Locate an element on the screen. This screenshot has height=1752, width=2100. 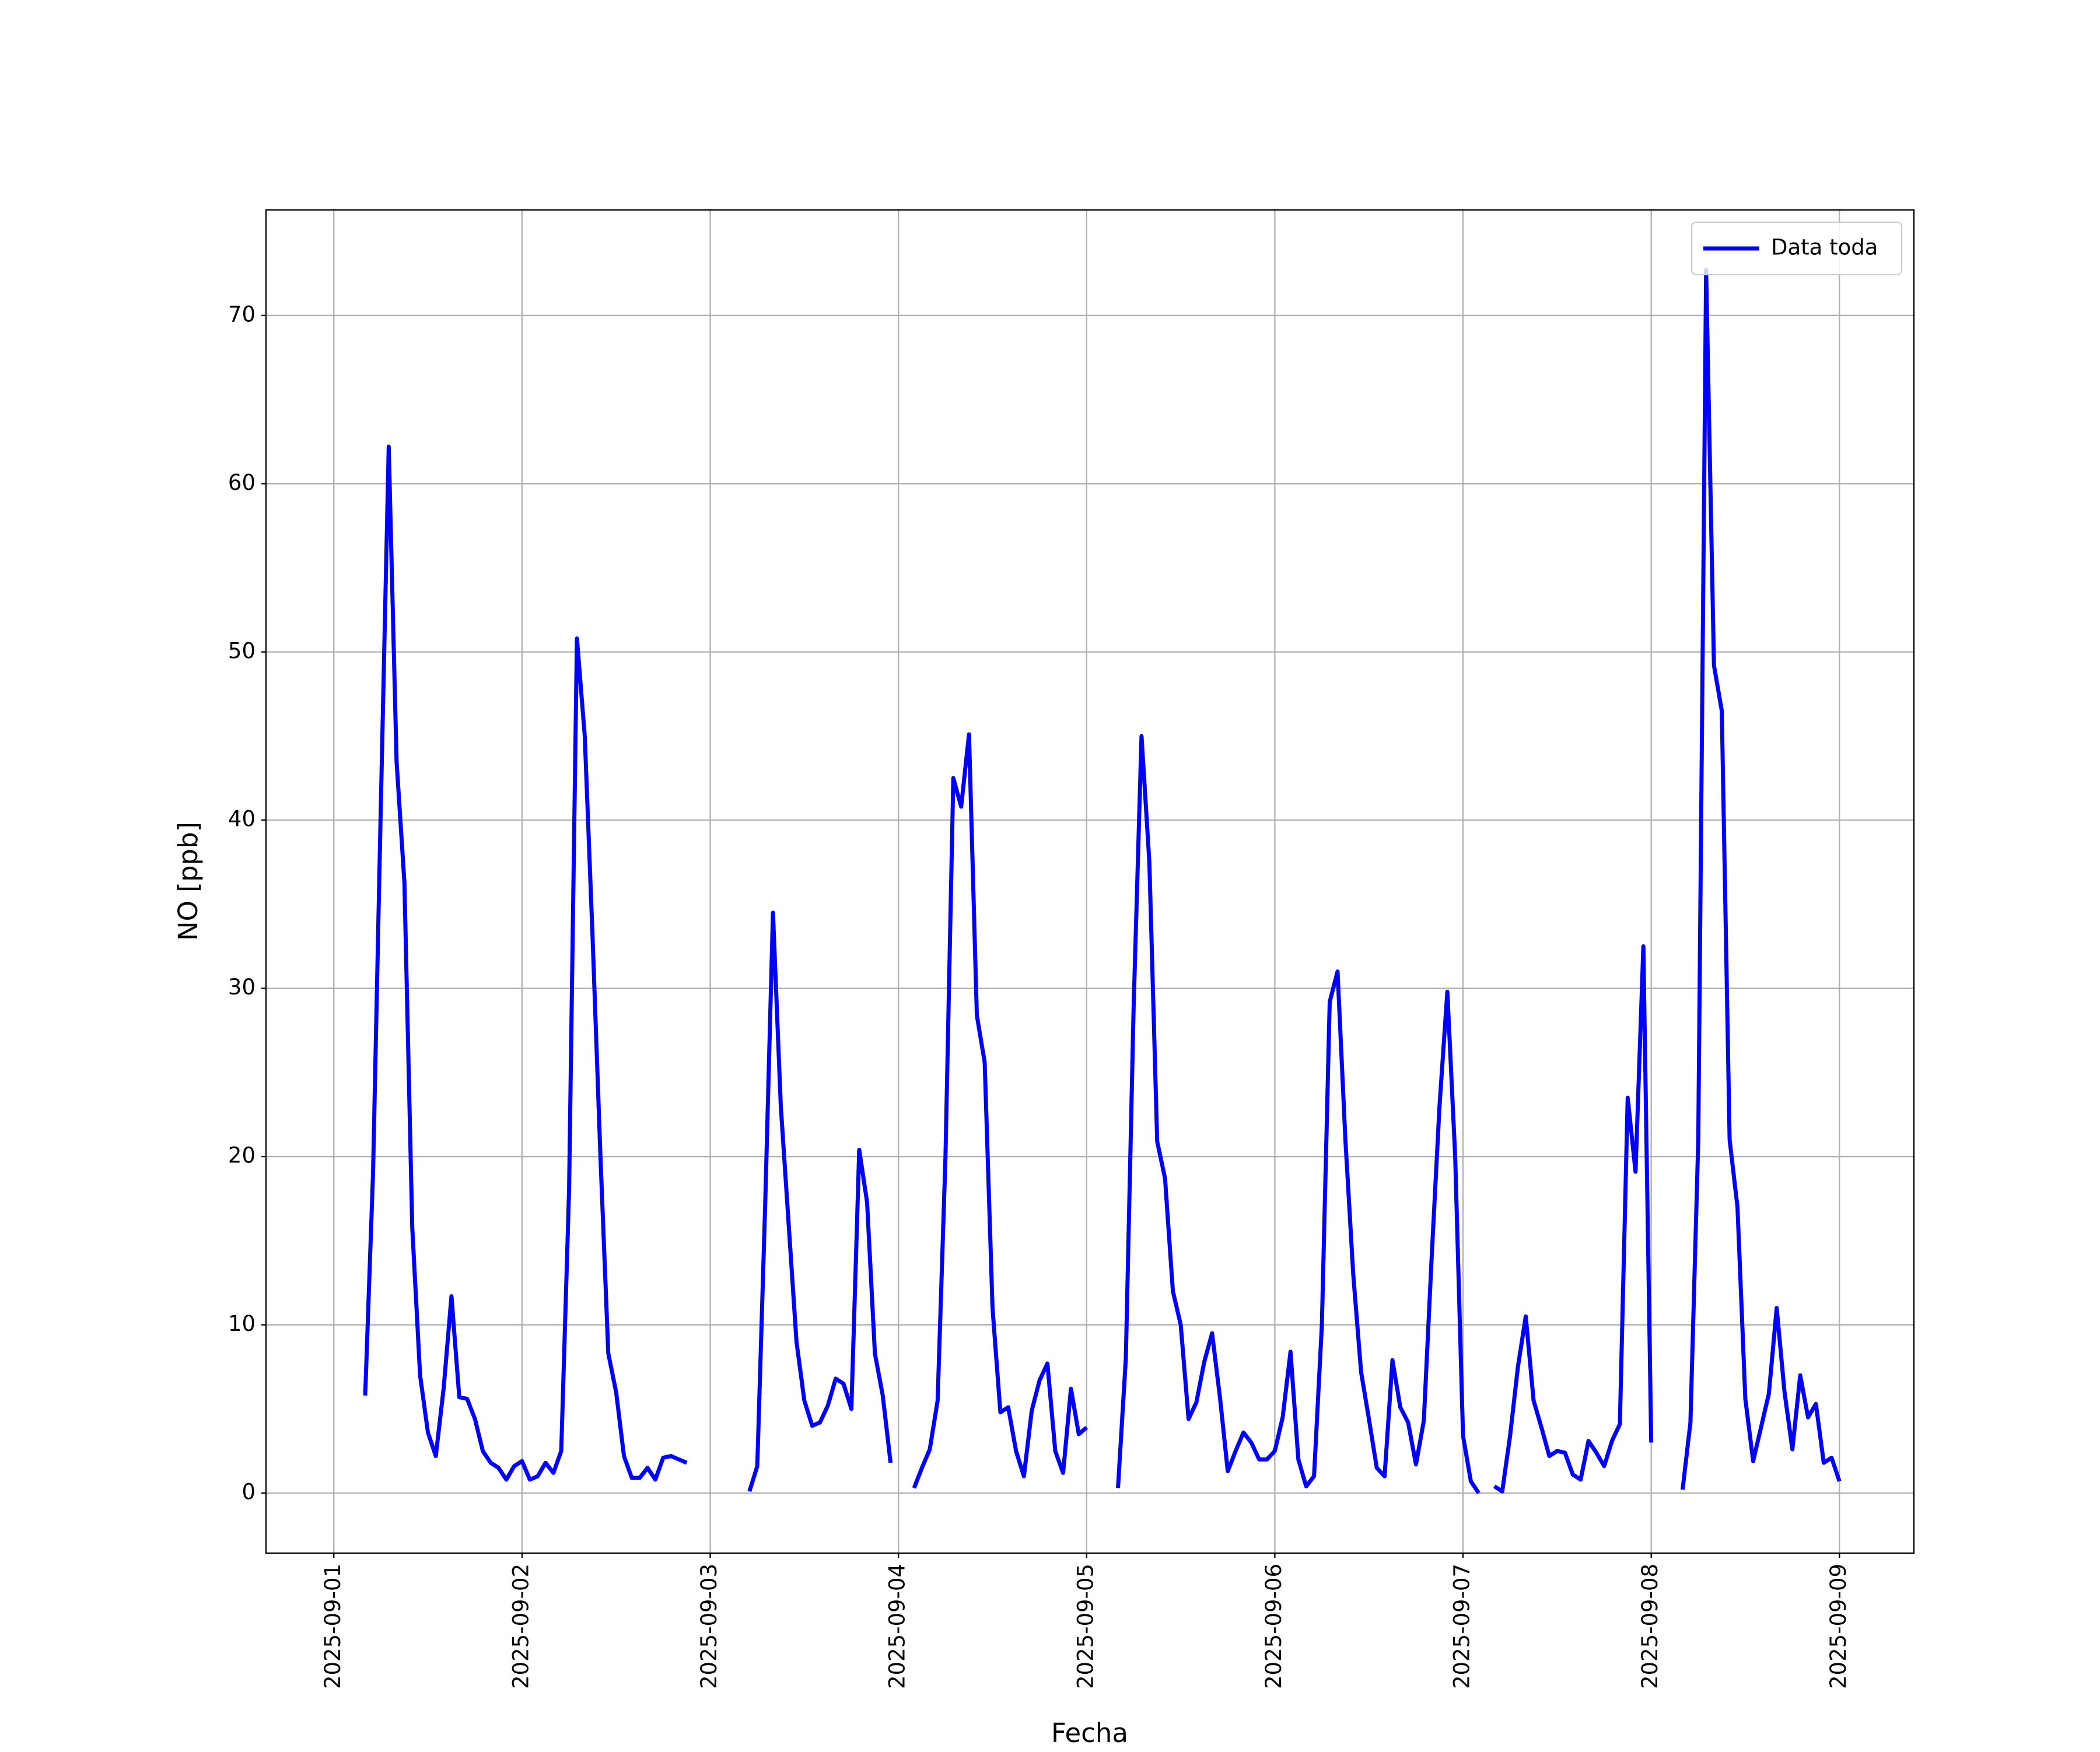
x-tick-label: 2025-09-06 is located at coordinates (1273, 1626).